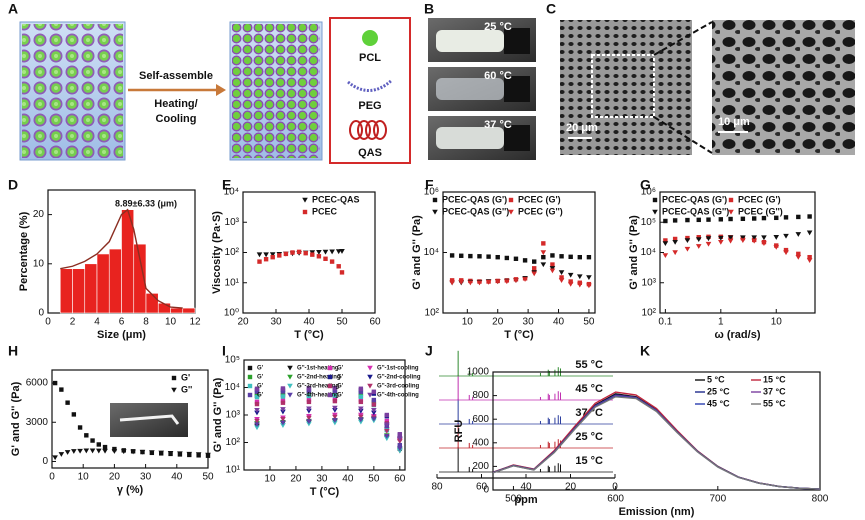 The width and height of the screenshot is (865, 520). What do you see at coordinates (657, 512) in the screenshot?
I see `x-axis-label: Emission (nm)` at bounding box center [657, 512].